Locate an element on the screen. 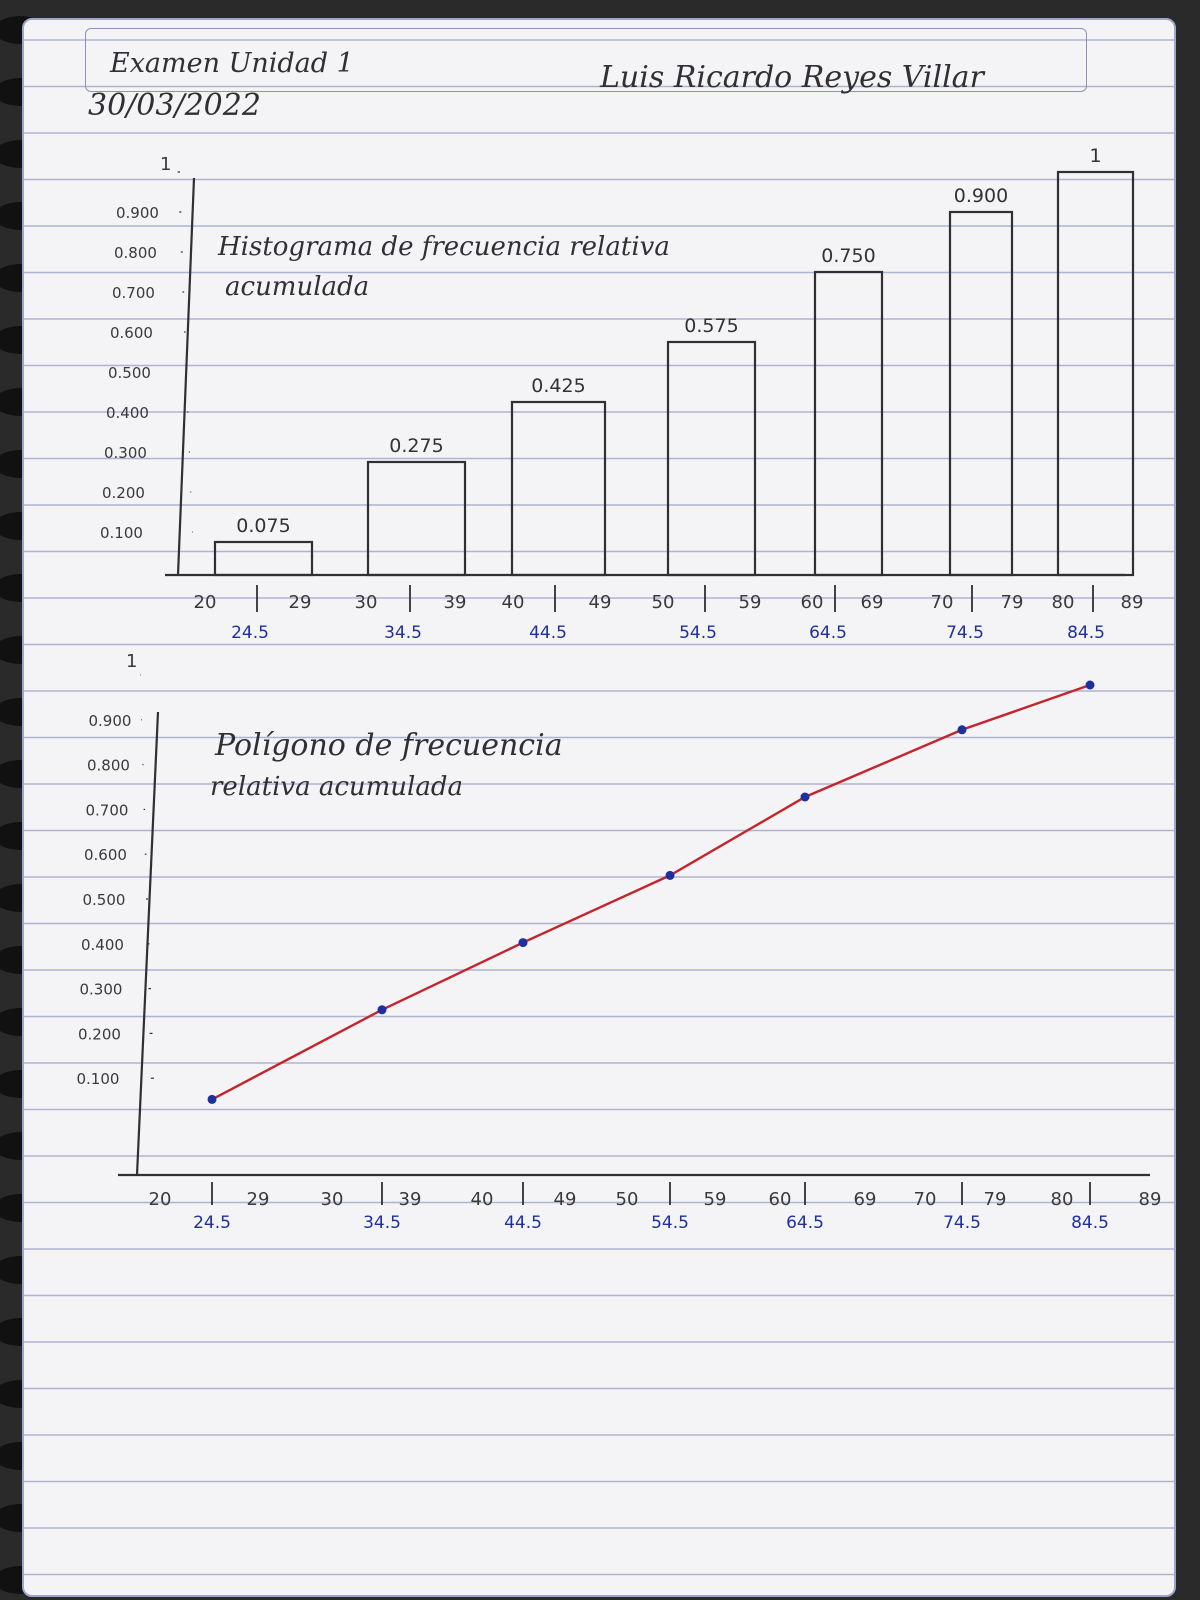  histogram-x-tick-label: 40 is located at coordinates (513, 602).